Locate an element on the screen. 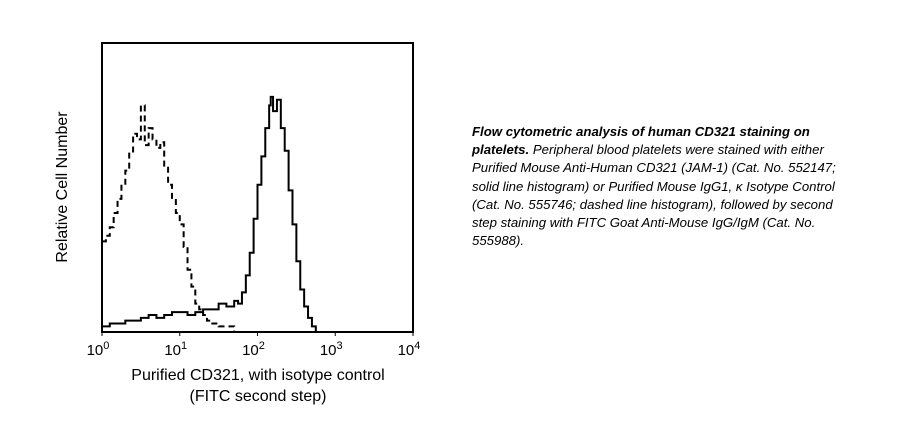 This screenshot has width=901, height=429. y-axis-label: Relative Cell Number is located at coordinates (62, 187).